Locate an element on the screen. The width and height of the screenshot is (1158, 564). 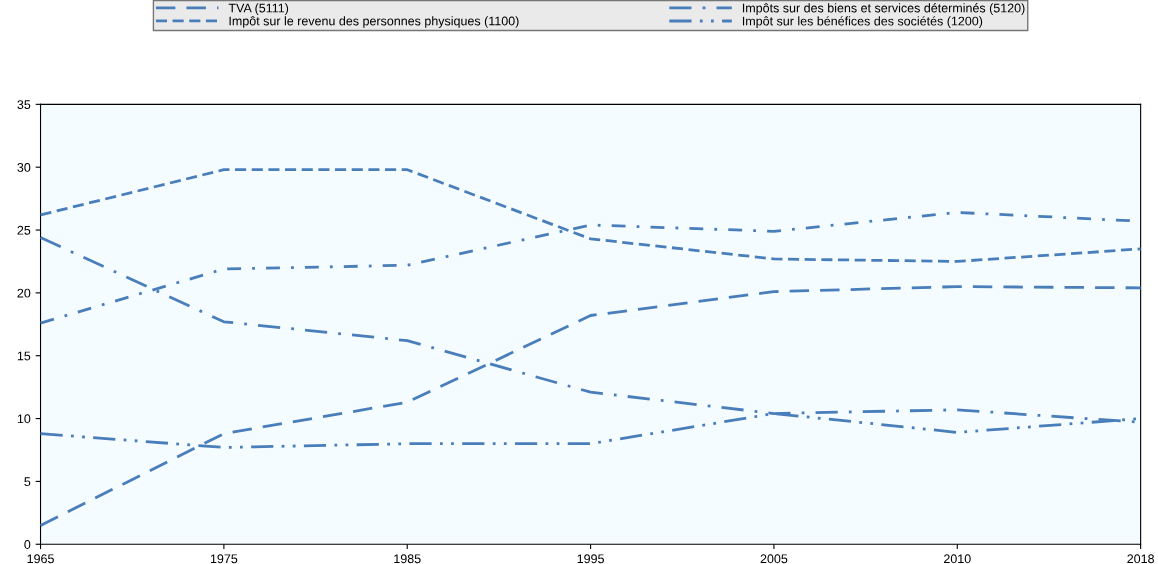
legend-label: TVA (5111) is located at coordinates (258, 9).